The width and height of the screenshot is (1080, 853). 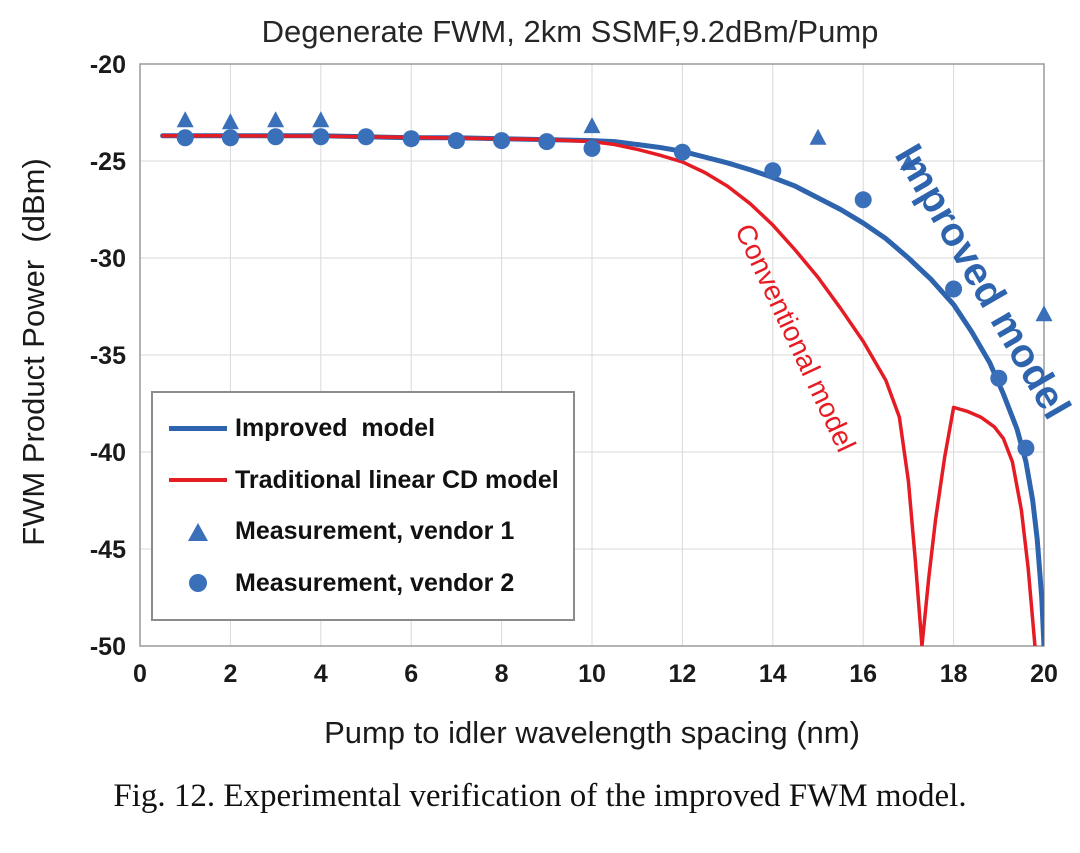 What do you see at coordinates (375, 582) in the screenshot?
I see `legend-label: Measurement, vendor 2` at bounding box center [375, 582].